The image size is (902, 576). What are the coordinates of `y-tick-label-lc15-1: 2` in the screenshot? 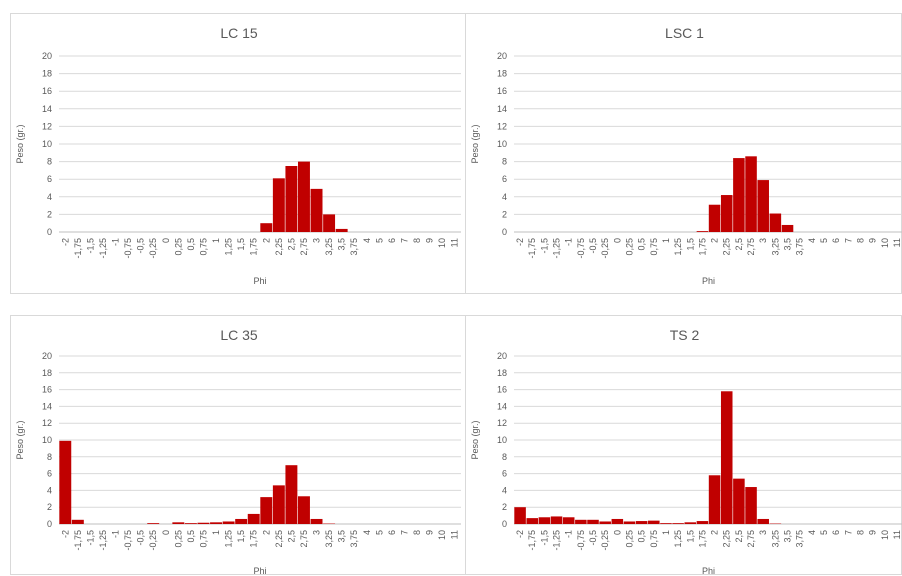 It's located at (49, 214).